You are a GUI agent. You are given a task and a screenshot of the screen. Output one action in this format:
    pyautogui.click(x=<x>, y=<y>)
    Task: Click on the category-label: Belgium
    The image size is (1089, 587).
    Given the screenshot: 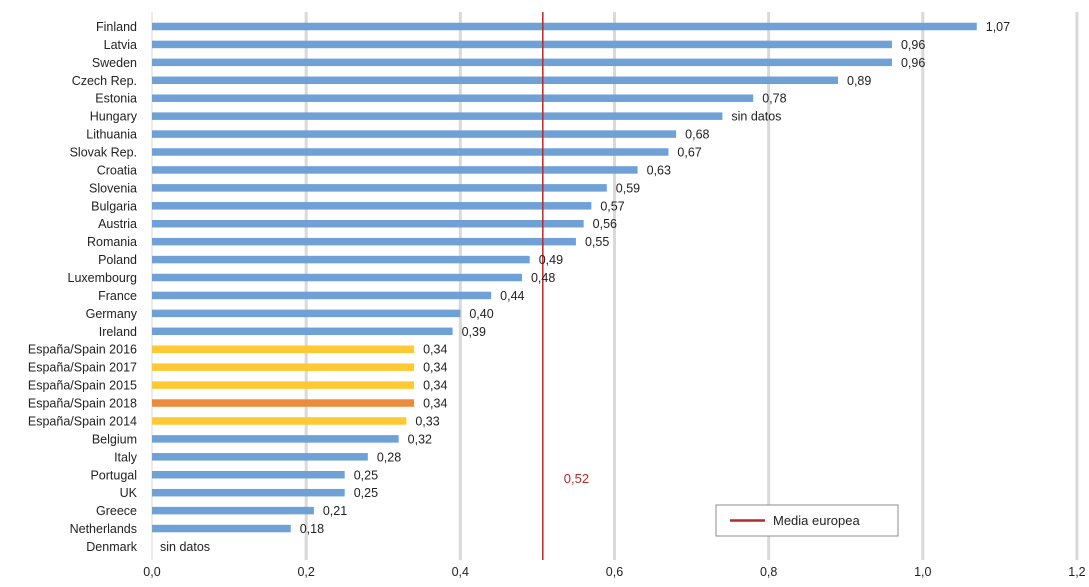 What is the action you would take?
    pyautogui.click(x=114, y=439)
    